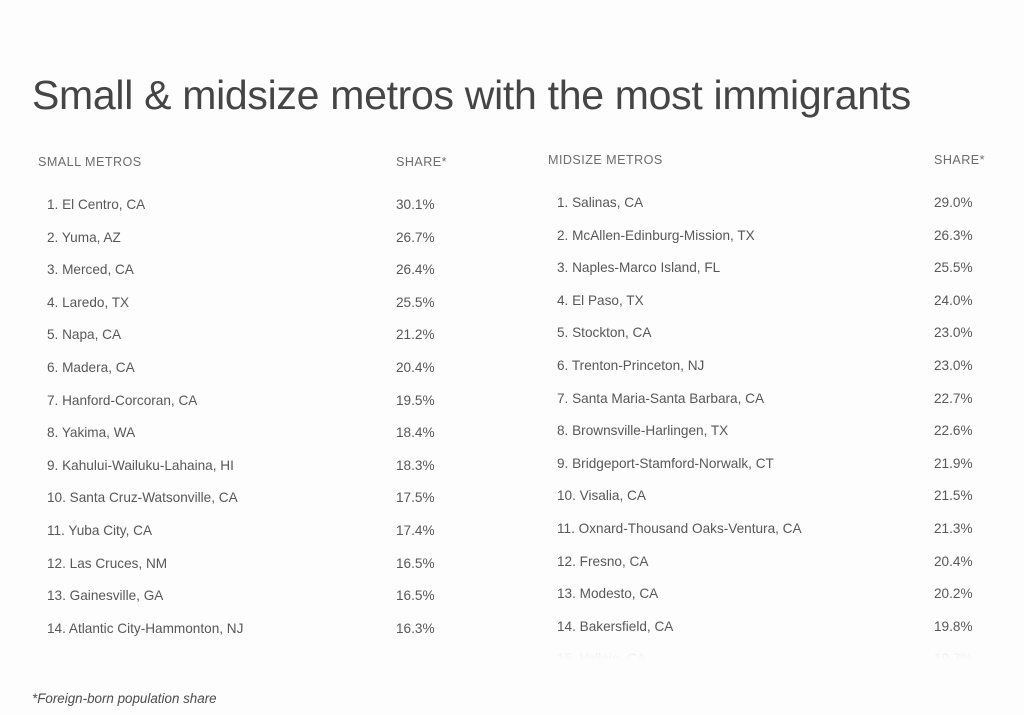  I want to click on table-row: 10. Visalia, CA 21.5%, so click(774, 495).